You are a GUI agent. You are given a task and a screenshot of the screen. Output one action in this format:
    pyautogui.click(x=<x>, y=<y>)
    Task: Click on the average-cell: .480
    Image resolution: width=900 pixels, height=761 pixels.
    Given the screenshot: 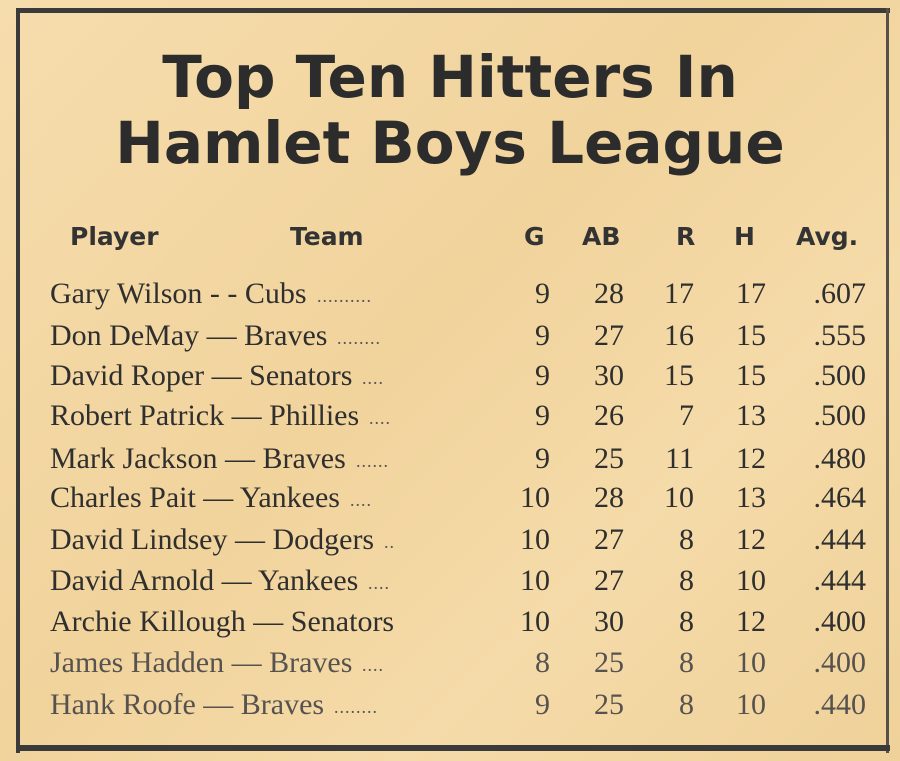 What is the action you would take?
    pyautogui.click(x=840, y=458)
    